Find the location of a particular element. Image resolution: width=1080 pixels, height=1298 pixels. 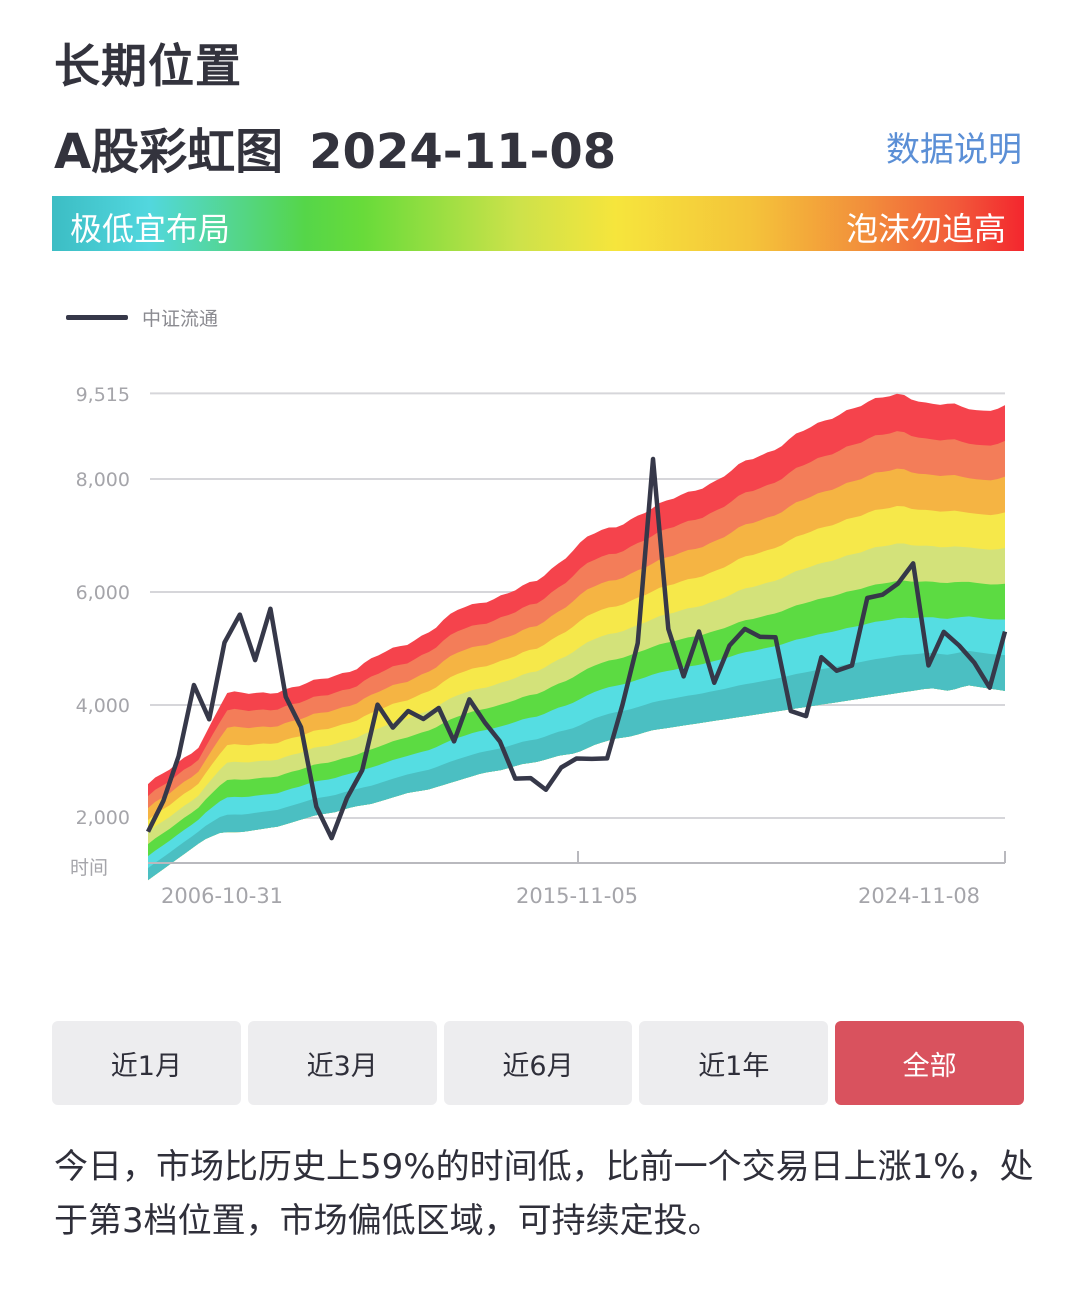

y-tick-label: 9,515 is located at coordinates (102, 395).